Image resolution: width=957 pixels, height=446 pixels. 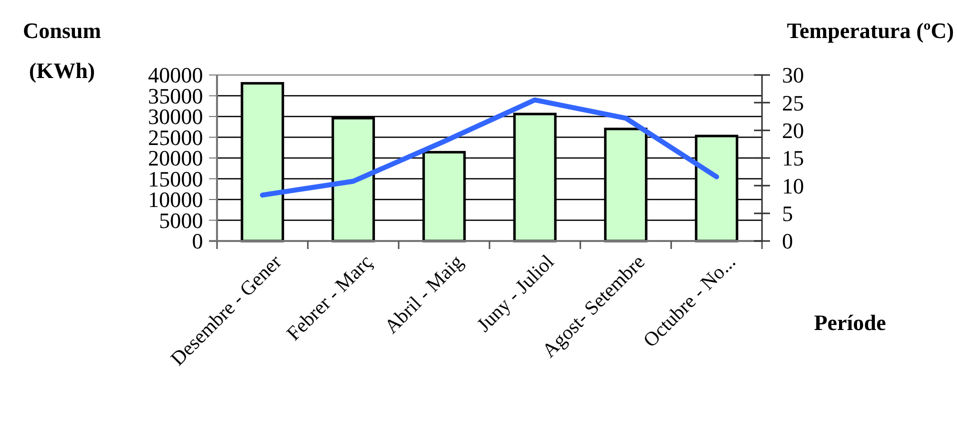 What do you see at coordinates (850, 322) in the screenshot?
I see `x-axis-title: Període` at bounding box center [850, 322].